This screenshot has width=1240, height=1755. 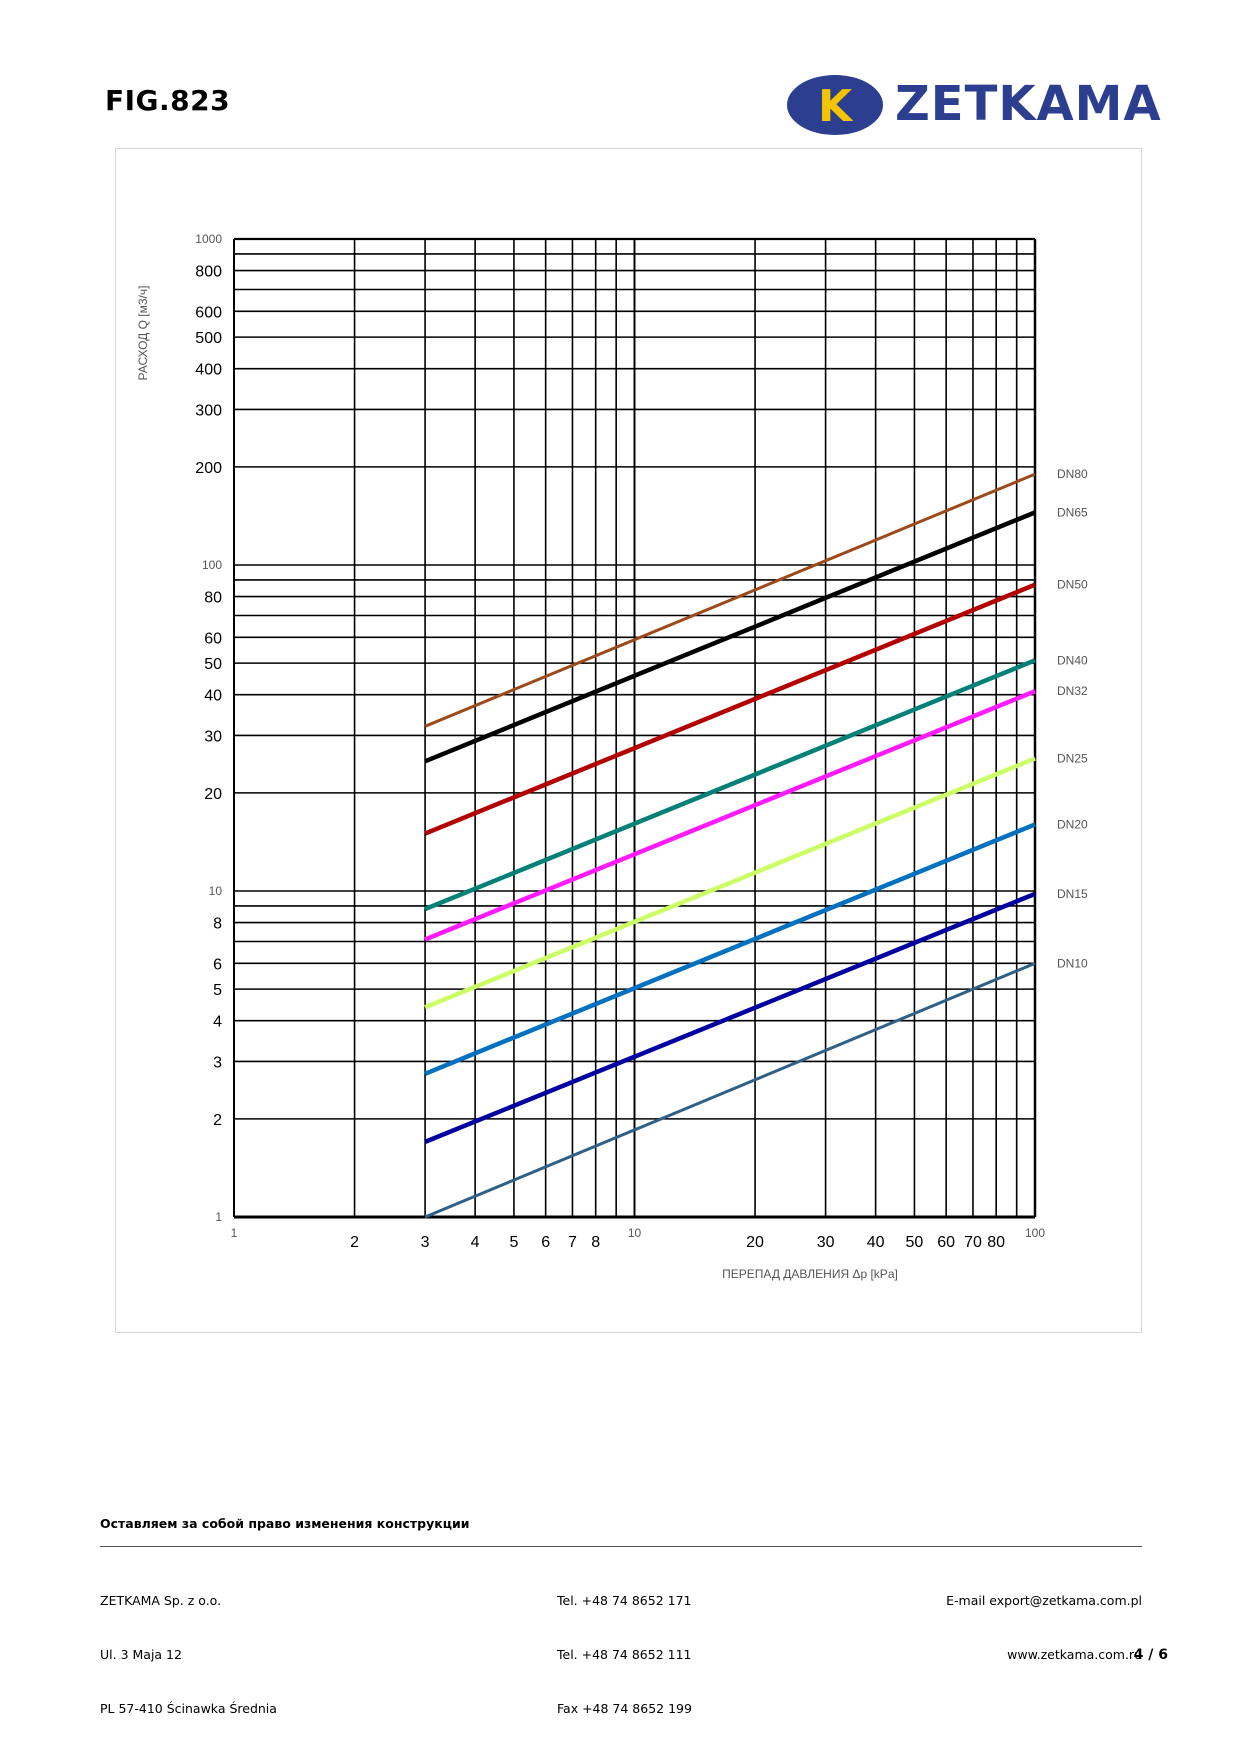 What do you see at coordinates (218, 1217) in the screenshot?
I see `y-tick-label-major: 1` at bounding box center [218, 1217].